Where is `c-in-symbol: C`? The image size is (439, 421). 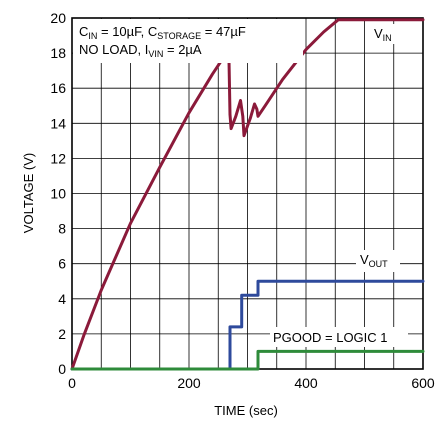 c-in-symbol: C is located at coordinates (83, 31).